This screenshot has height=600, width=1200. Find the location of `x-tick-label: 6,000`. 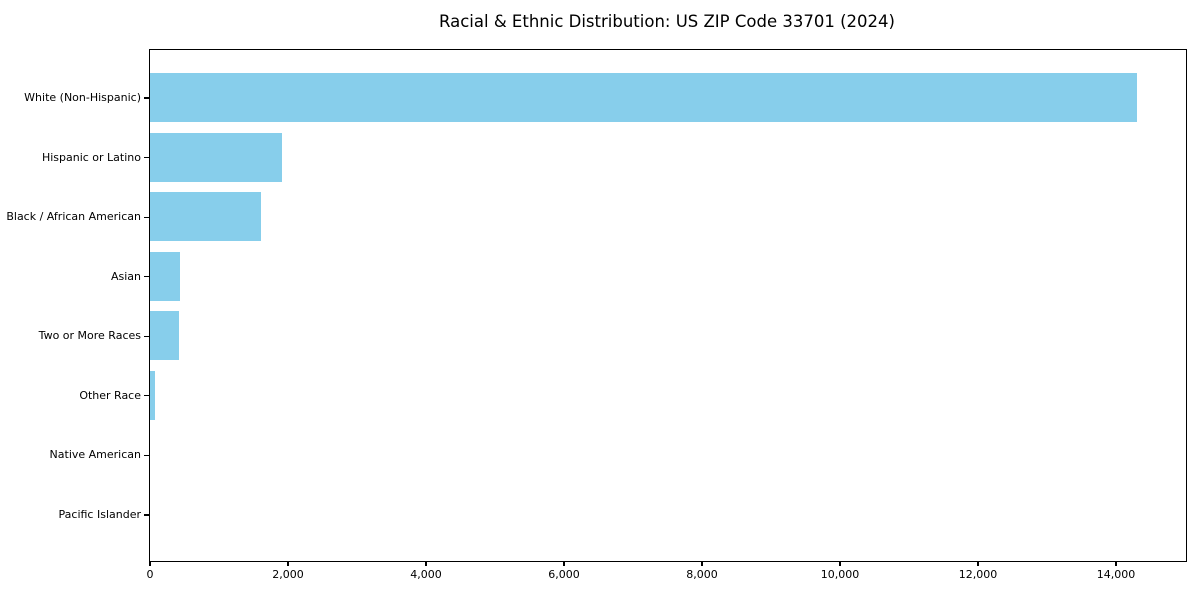

x-tick-label: 6,000 is located at coordinates (564, 574).